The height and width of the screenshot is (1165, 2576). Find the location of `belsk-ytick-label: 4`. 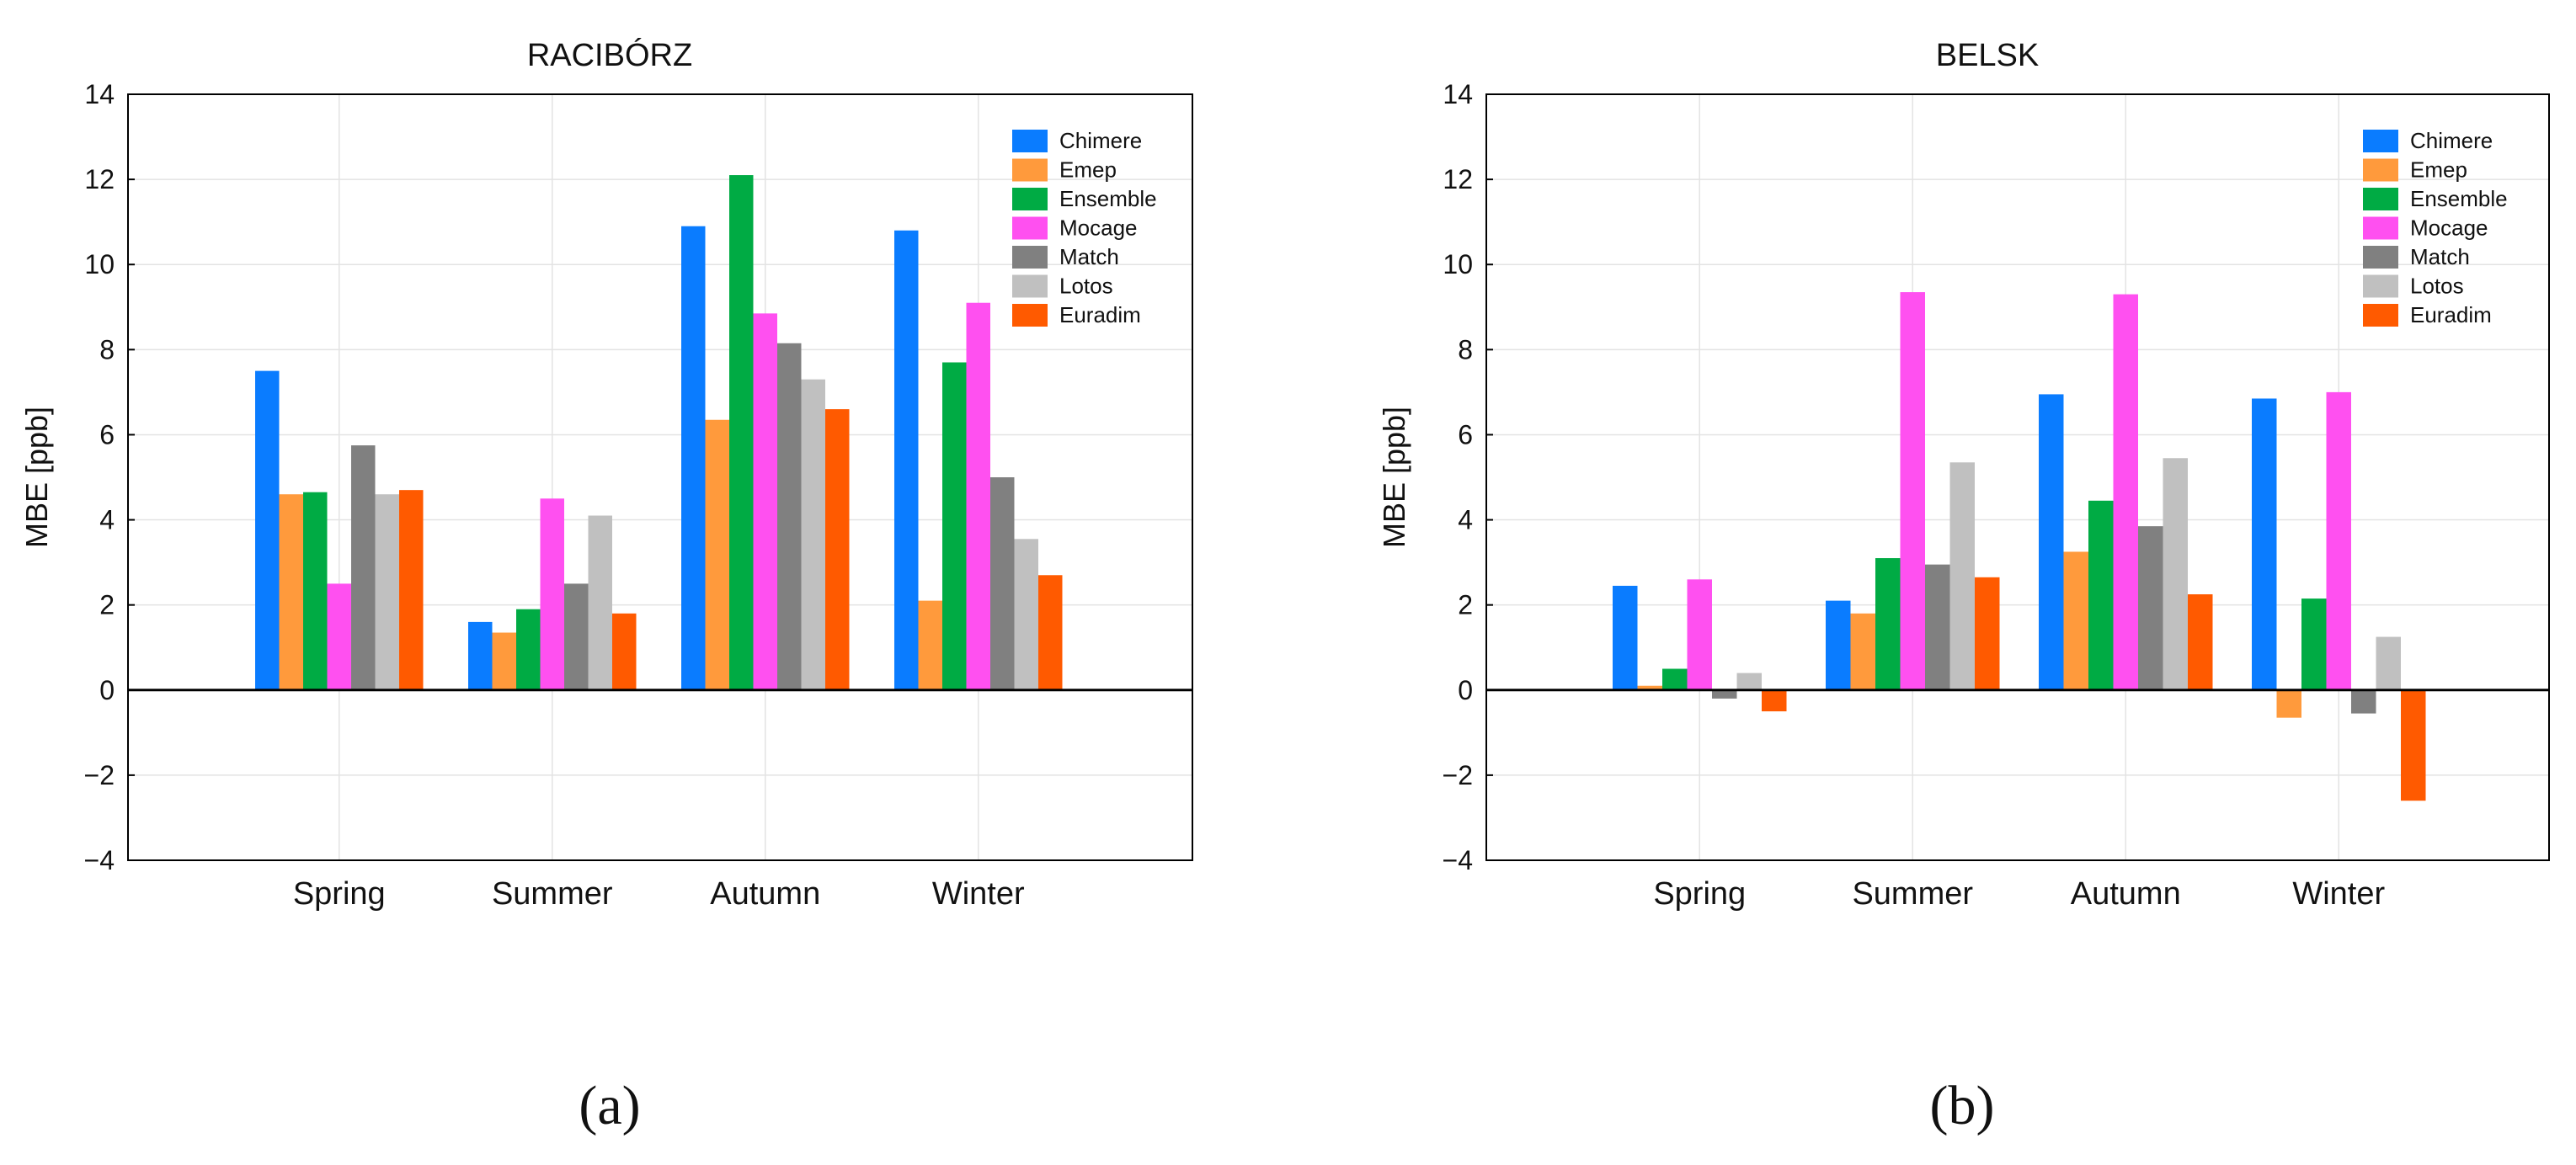

belsk-ytick-label: 4 is located at coordinates (1465, 520).